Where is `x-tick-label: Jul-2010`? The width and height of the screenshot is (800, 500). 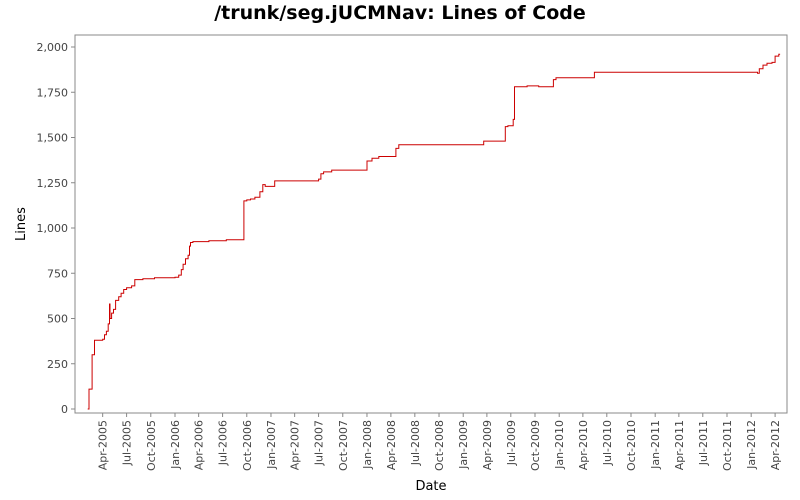 x-tick-label: Jul-2010 is located at coordinates (607, 443).